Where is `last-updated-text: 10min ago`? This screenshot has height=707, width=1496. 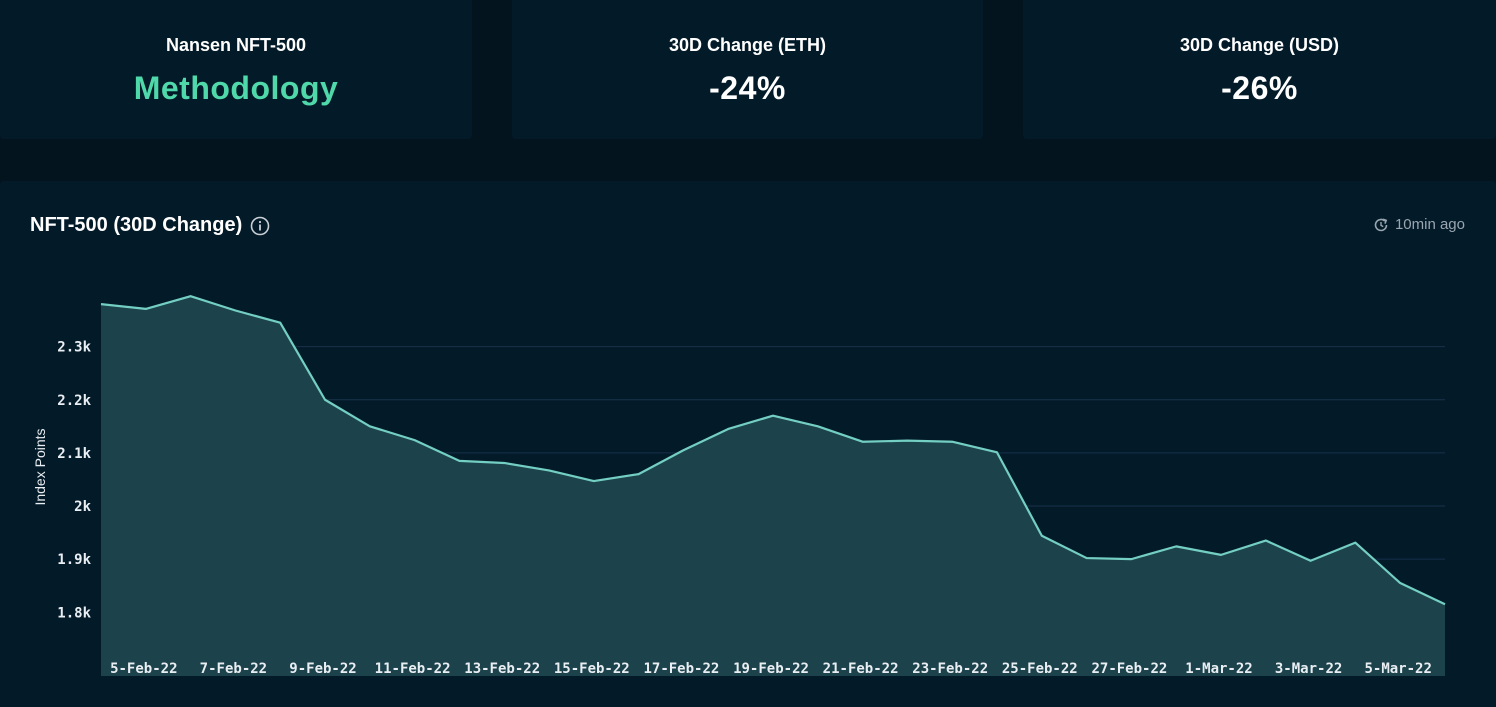 last-updated-text: 10min ago is located at coordinates (1429, 224).